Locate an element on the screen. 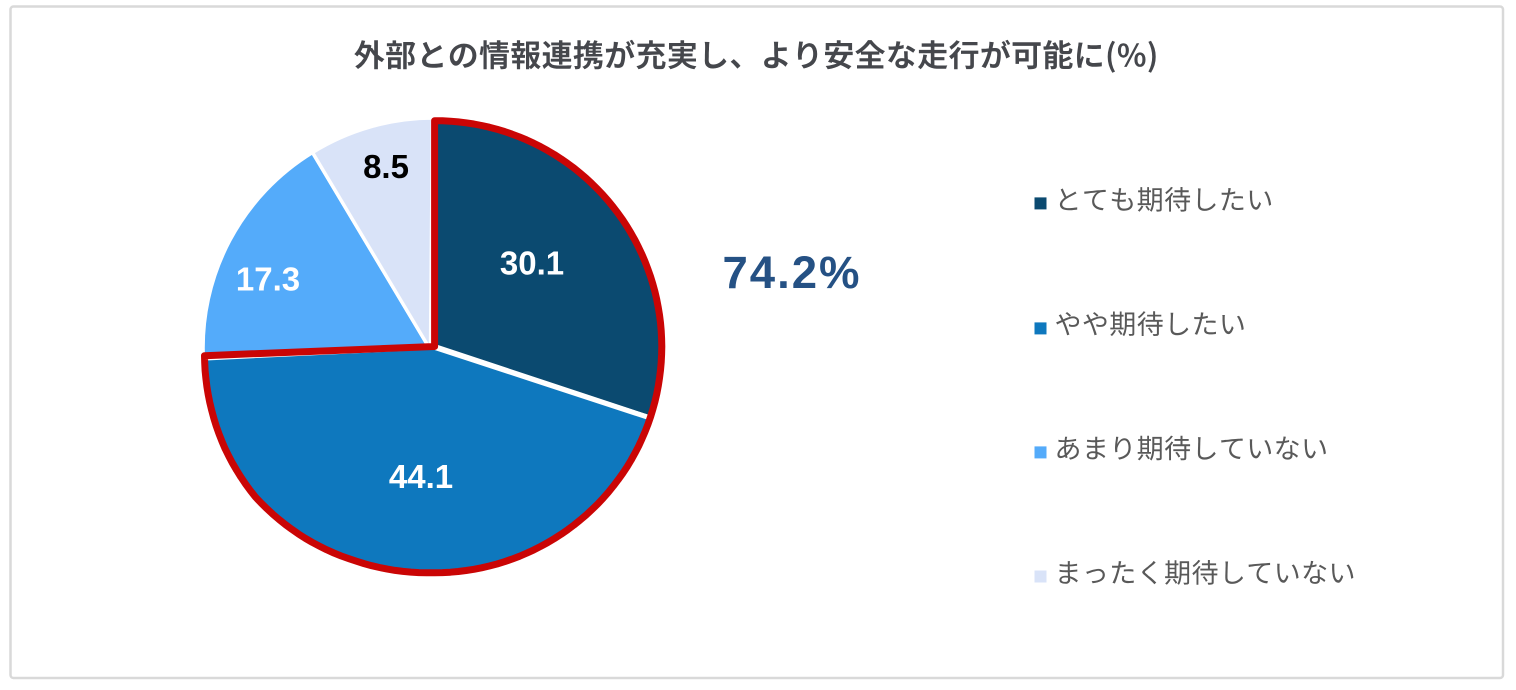 This screenshot has width=1516, height=690. svg-text: 30.1 is located at coordinates (532, 263).